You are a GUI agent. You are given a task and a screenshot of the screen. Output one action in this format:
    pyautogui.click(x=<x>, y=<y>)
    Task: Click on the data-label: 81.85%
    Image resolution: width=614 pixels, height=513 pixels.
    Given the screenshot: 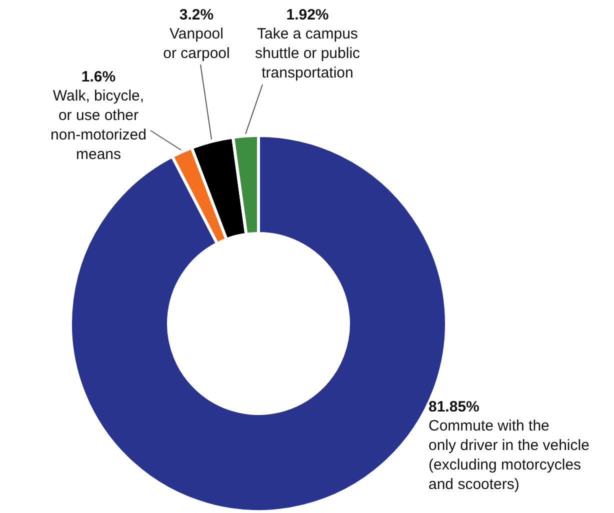 What is the action you would take?
    pyautogui.click(x=454, y=407)
    